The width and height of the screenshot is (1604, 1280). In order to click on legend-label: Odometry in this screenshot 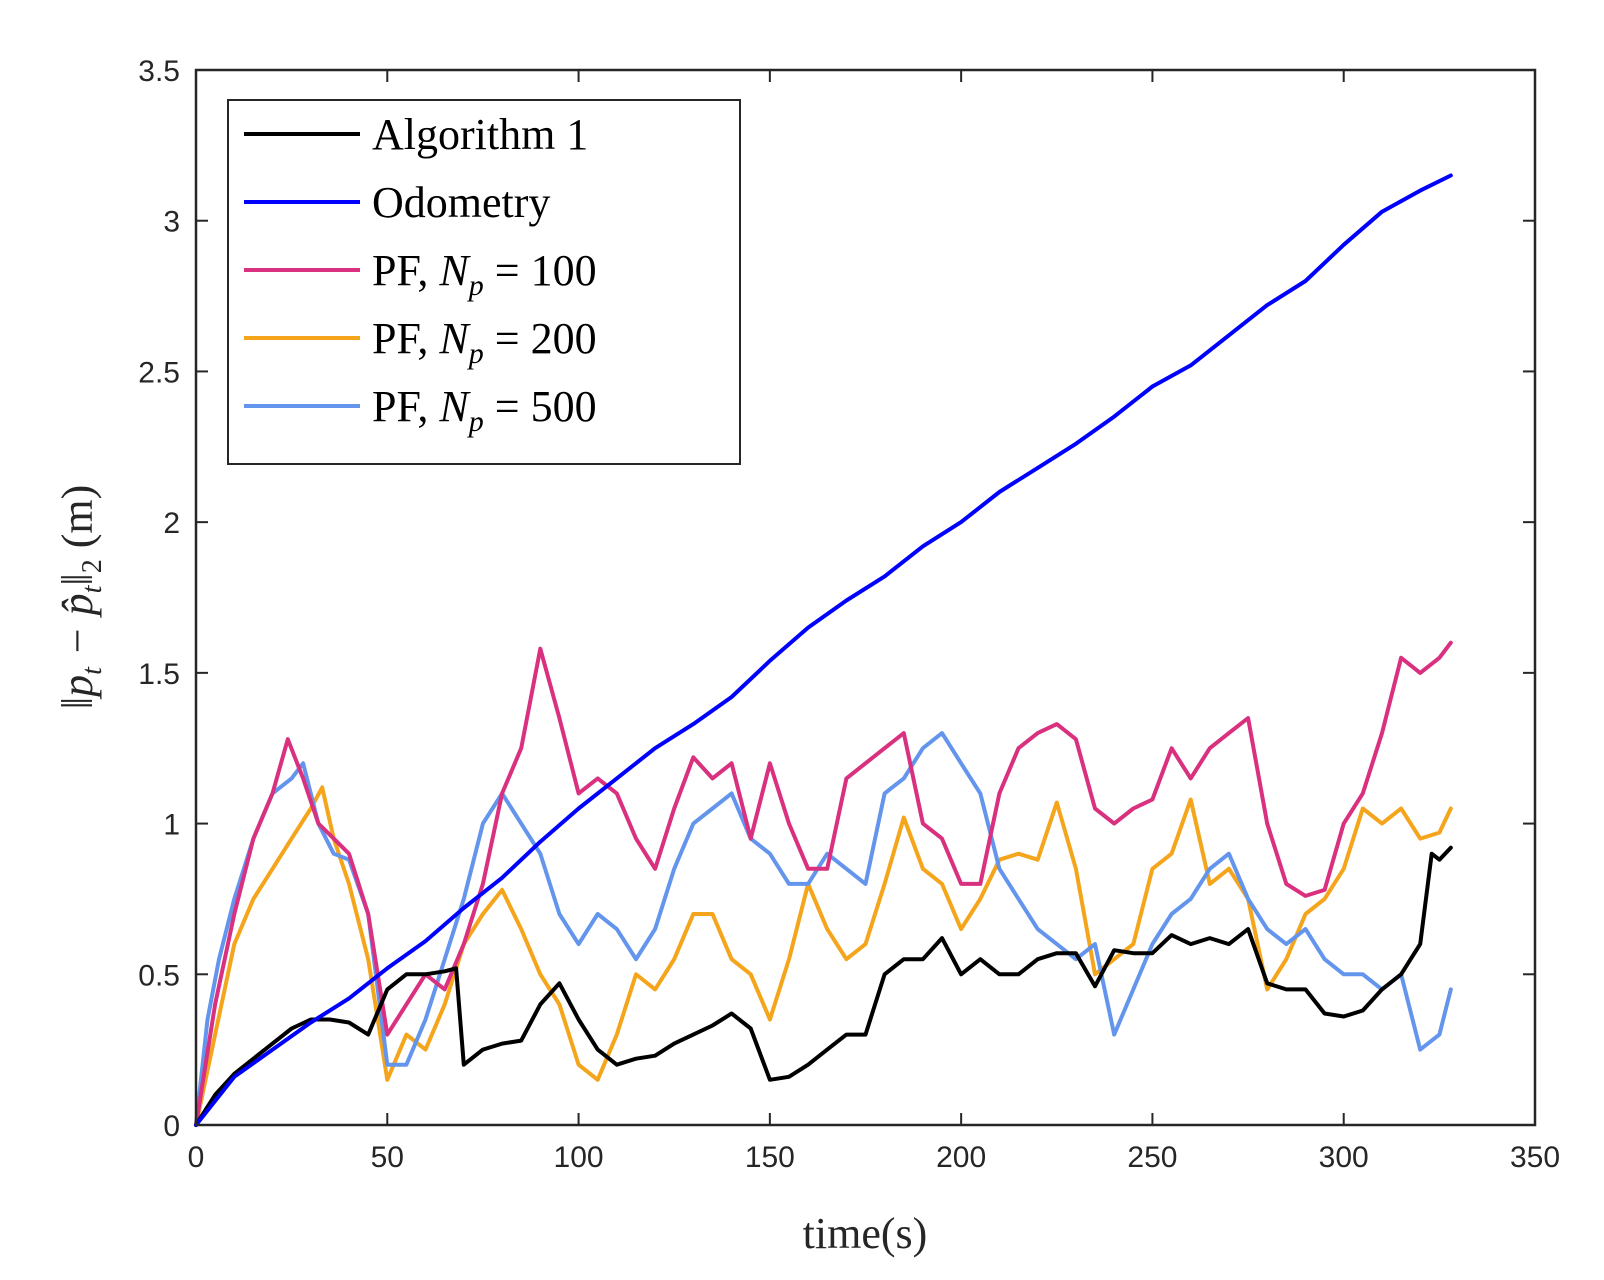, I will do `click(461, 202)`.